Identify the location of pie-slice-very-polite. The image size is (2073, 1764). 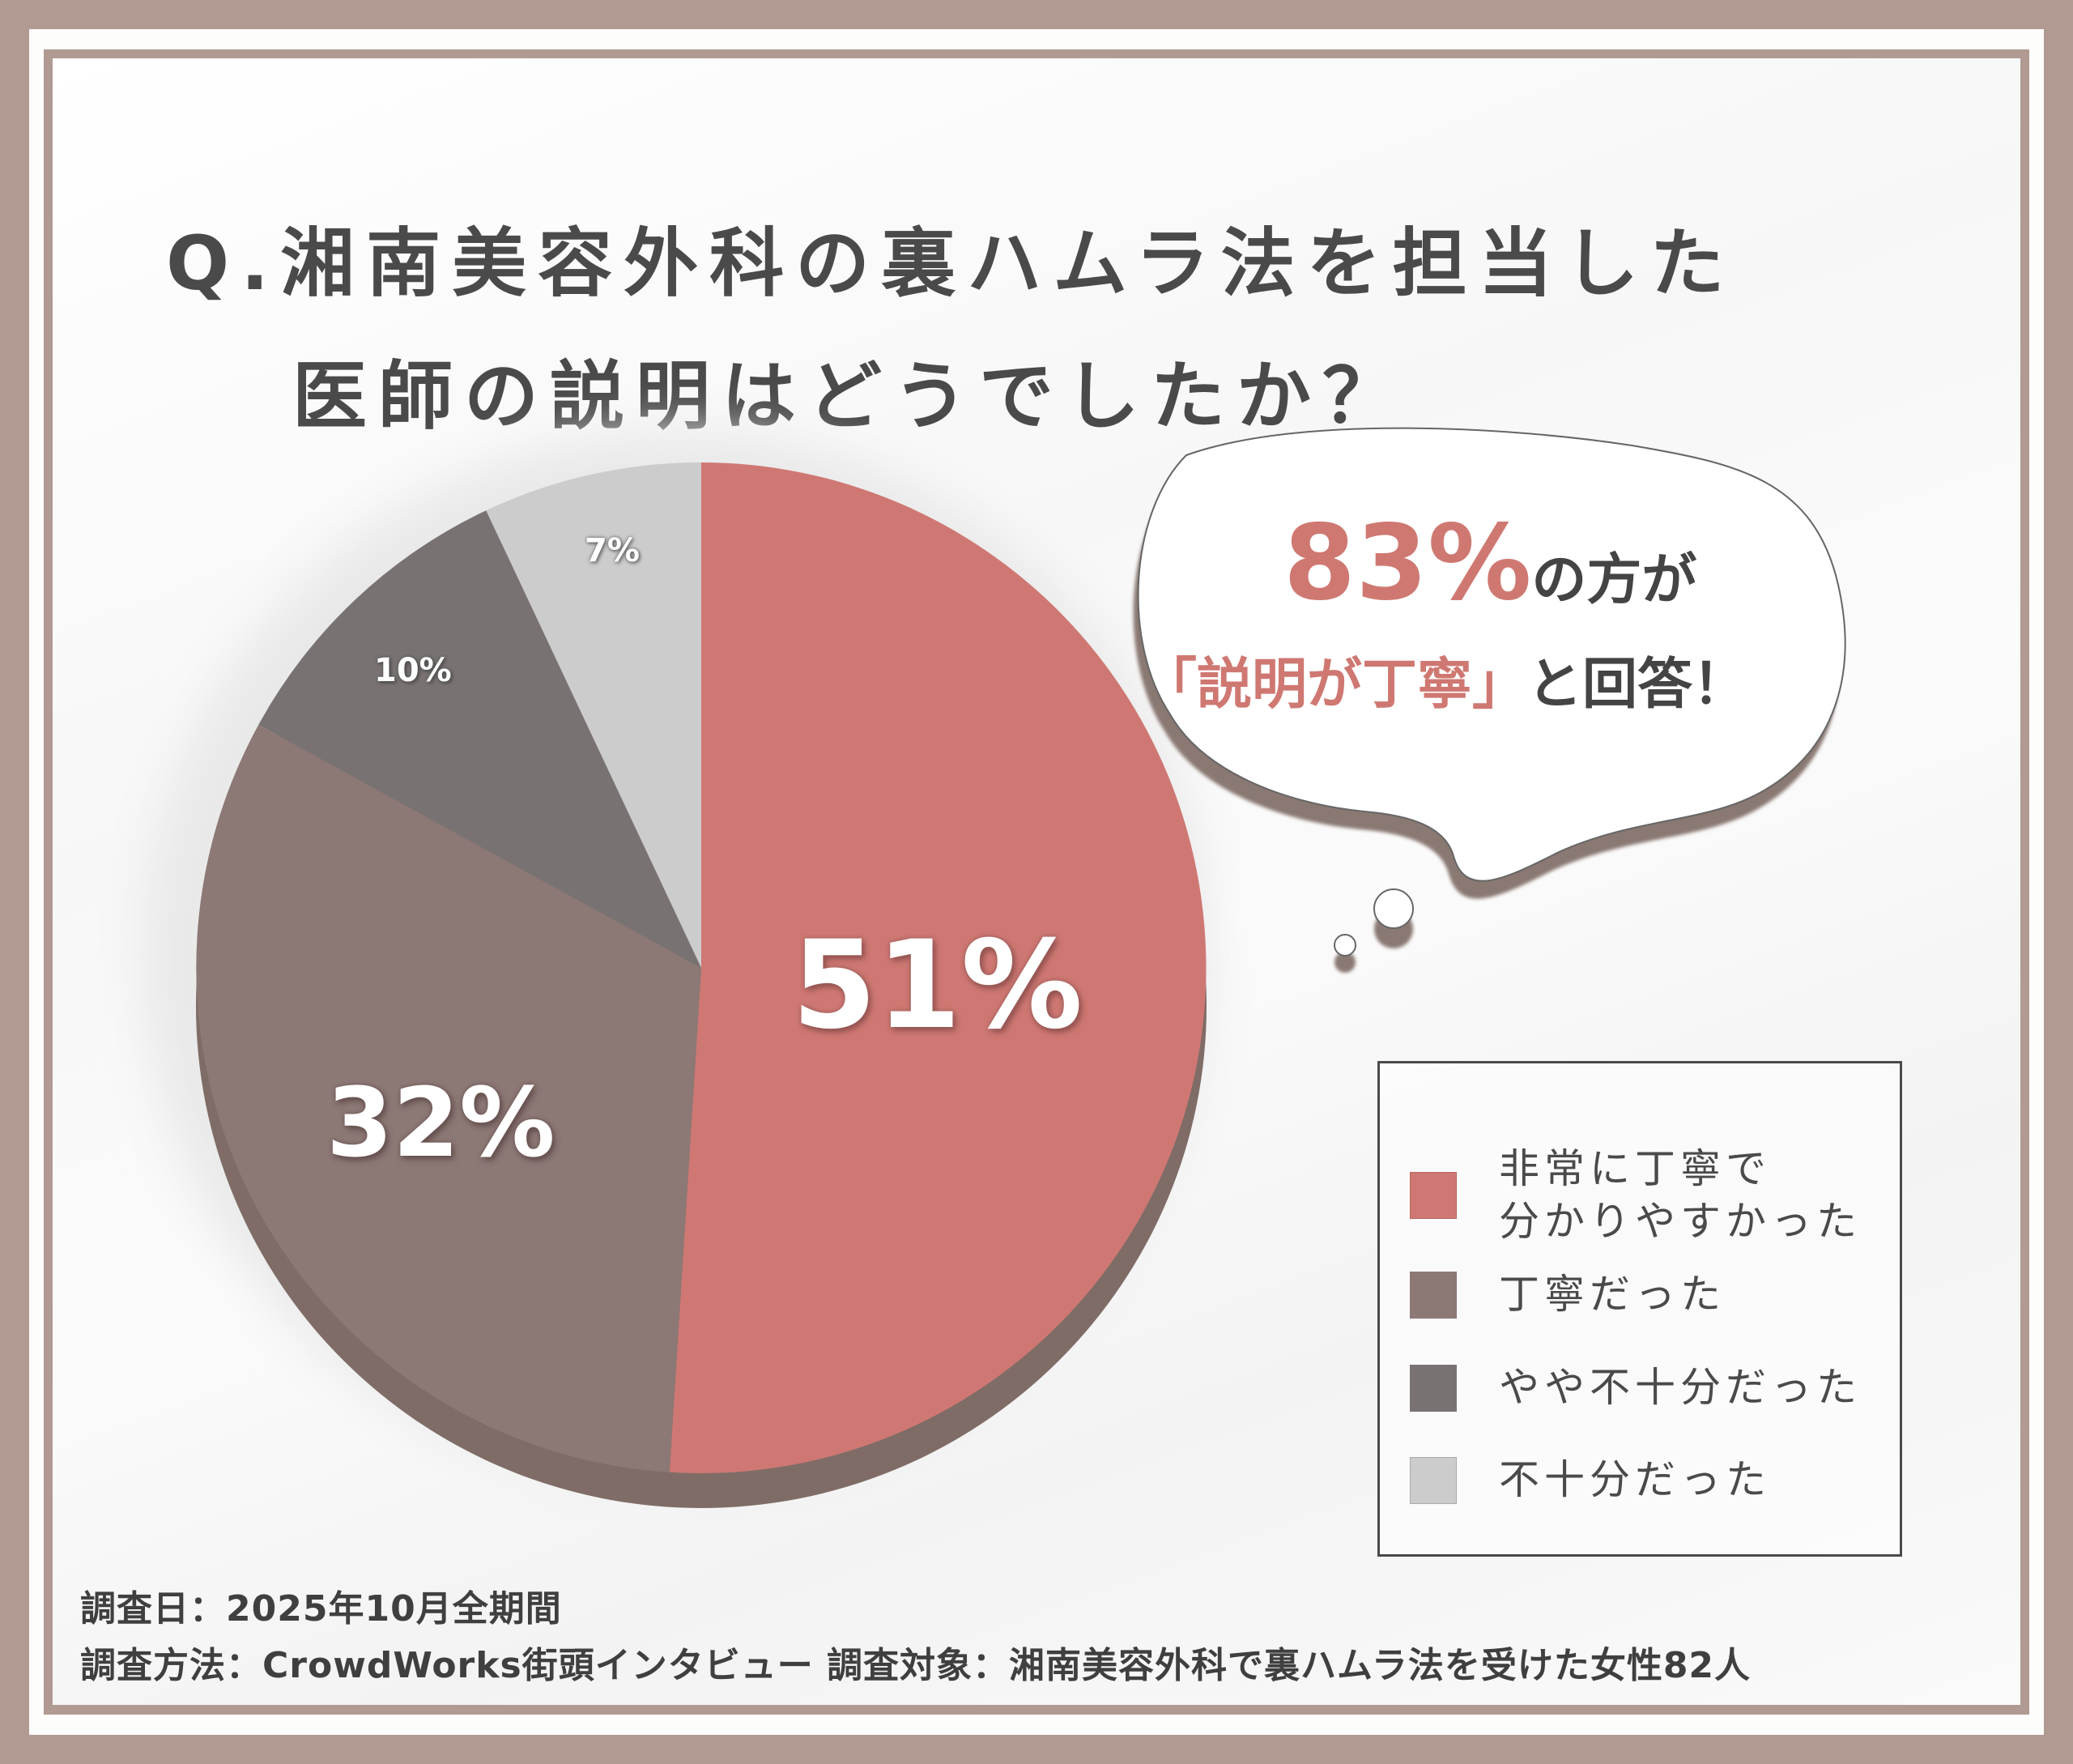
(938, 967).